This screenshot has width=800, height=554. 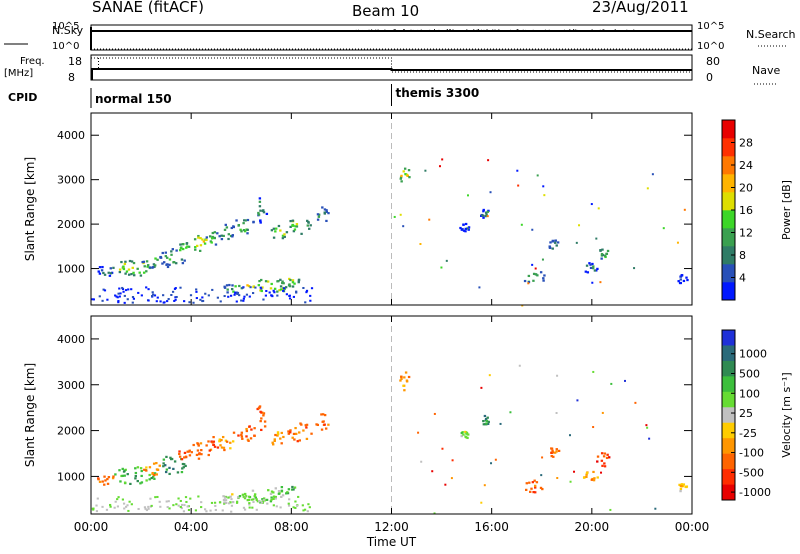 I want to click on x-tick-label: 08:00, so click(x=291, y=527).